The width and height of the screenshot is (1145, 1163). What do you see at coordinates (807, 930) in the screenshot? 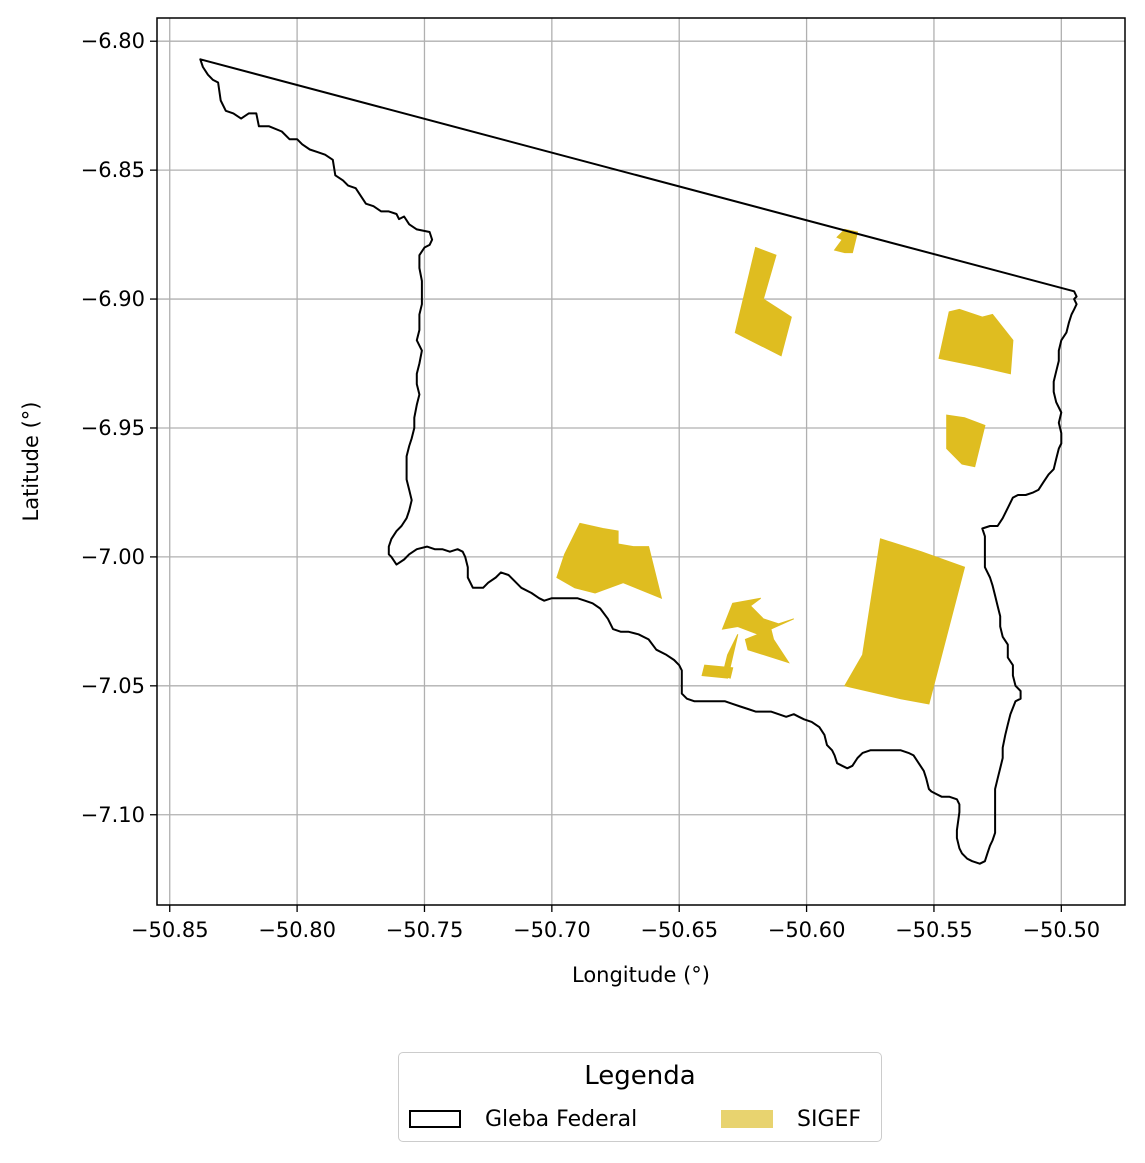
I see `x-tick-label: −50.60` at bounding box center [807, 930].